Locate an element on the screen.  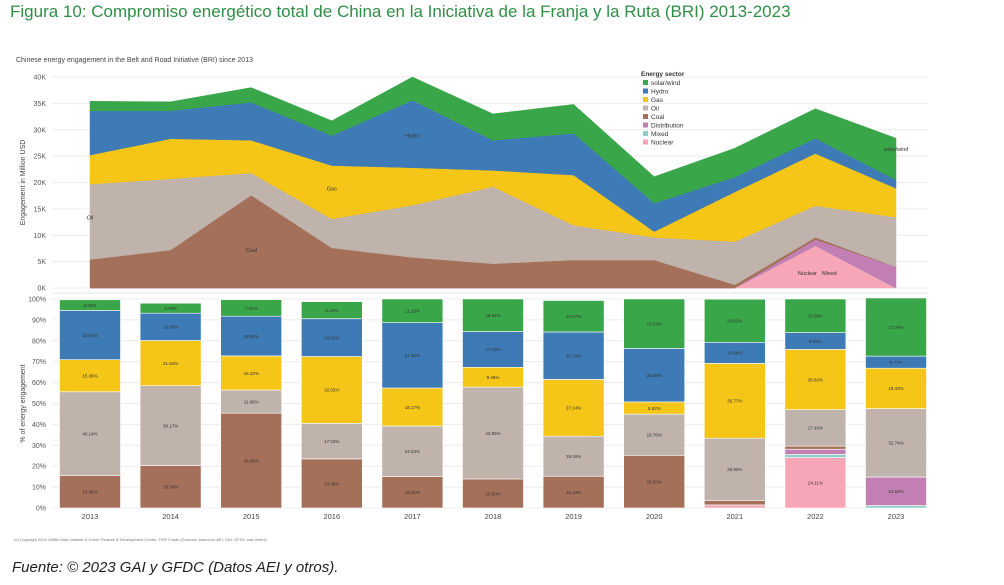
bar-data-label: 15.19% is located at coordinates (573, 492).